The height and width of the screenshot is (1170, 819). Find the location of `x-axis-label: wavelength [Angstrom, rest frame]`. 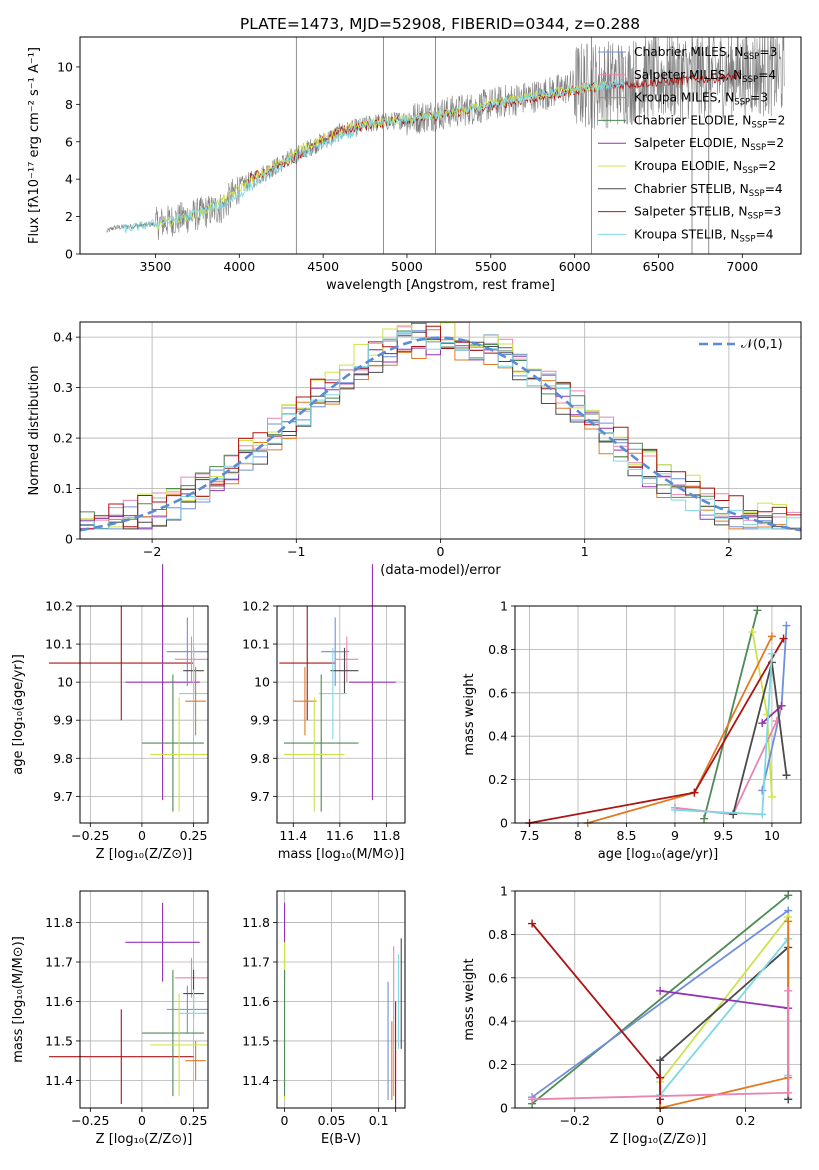

x-axis-label: wavelength [Angstrom, rest frame] is located at coordinates (440, 285).